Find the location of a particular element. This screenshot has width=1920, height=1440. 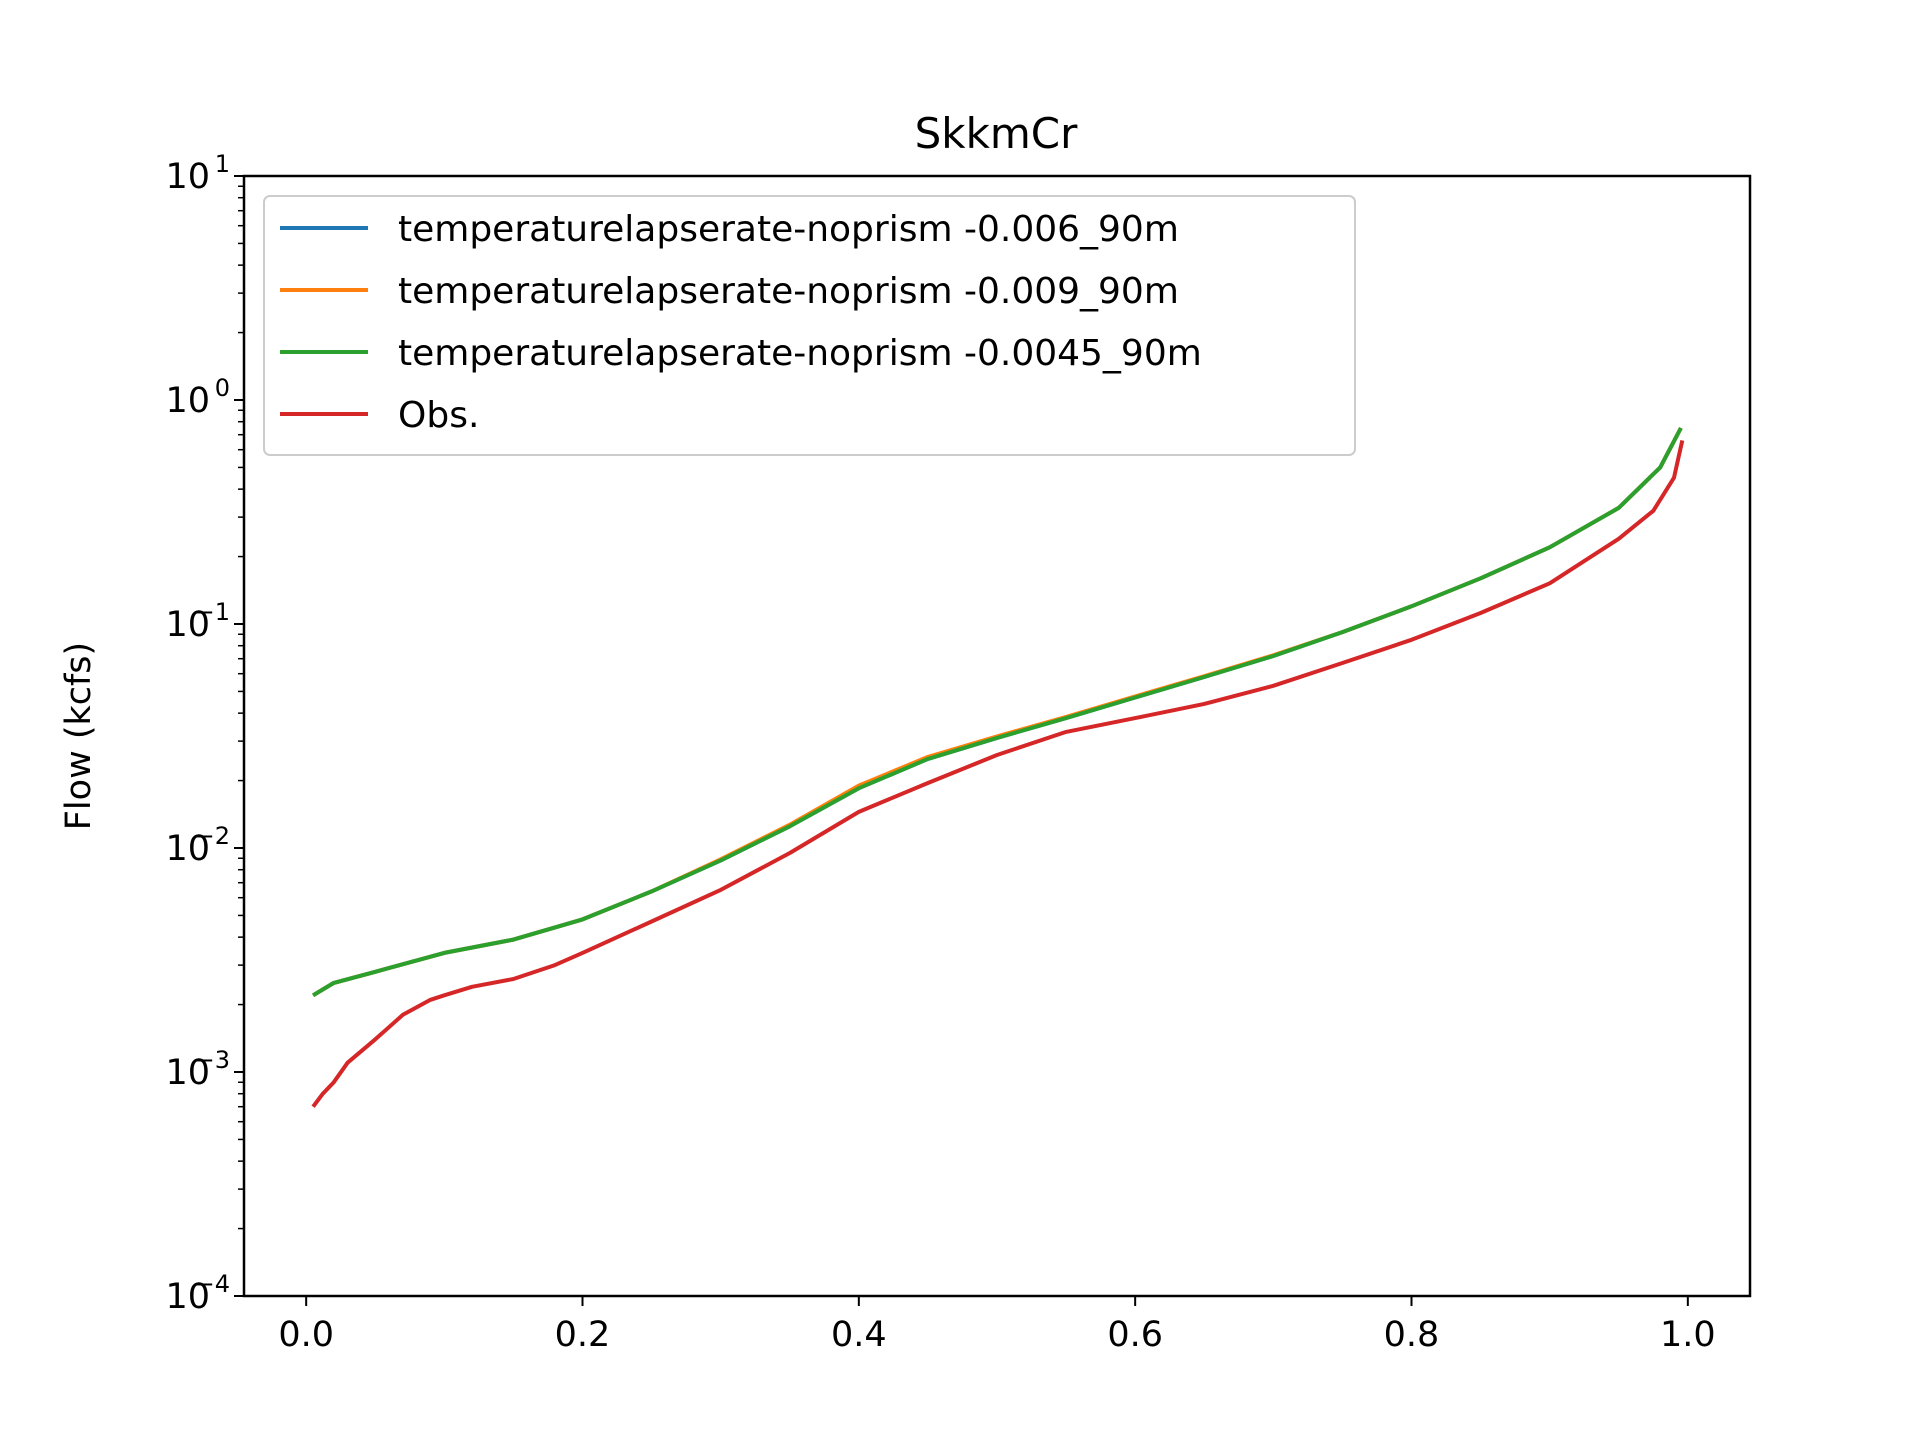

y-tick-exponent: −2 is located at coordinates (212, 836).